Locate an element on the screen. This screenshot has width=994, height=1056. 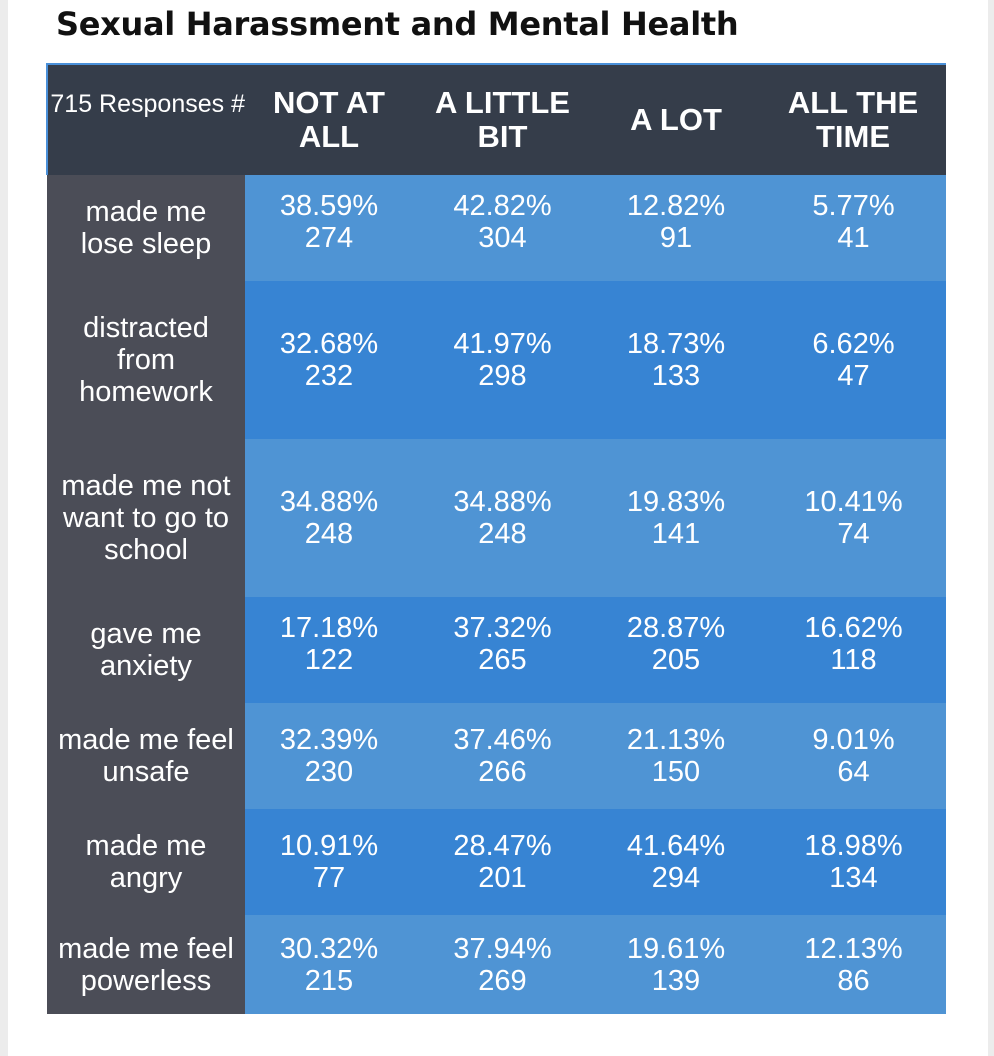
percent-value: 41.97% is located at coordinates (502, 344).